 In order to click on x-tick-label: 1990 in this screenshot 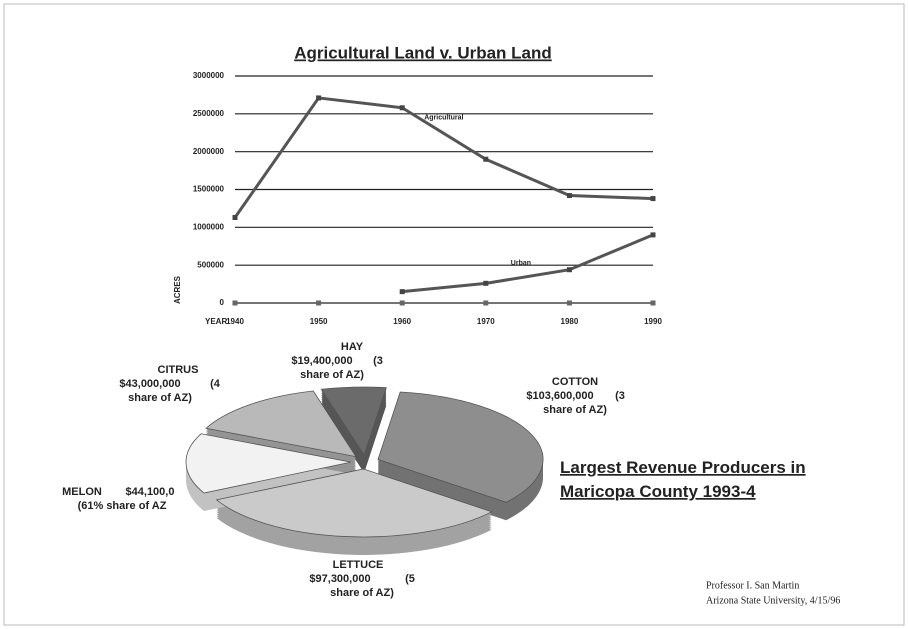, I will do `click(653, 321)`.